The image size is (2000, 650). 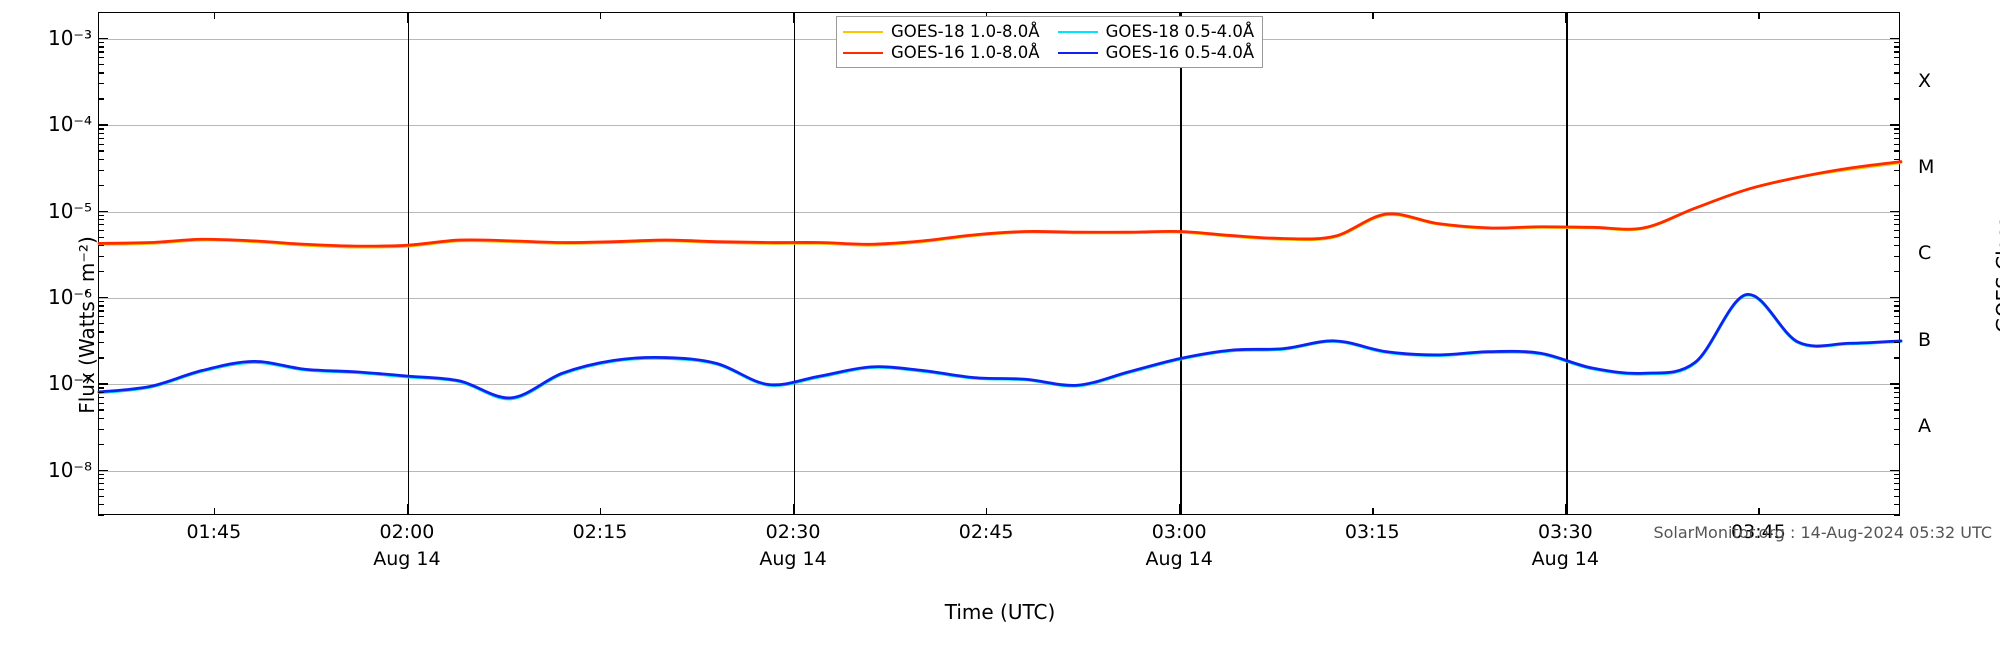 I want to click on legend-label: GOES-16 0.5-4.0Å, so click(x=1180, y=52).